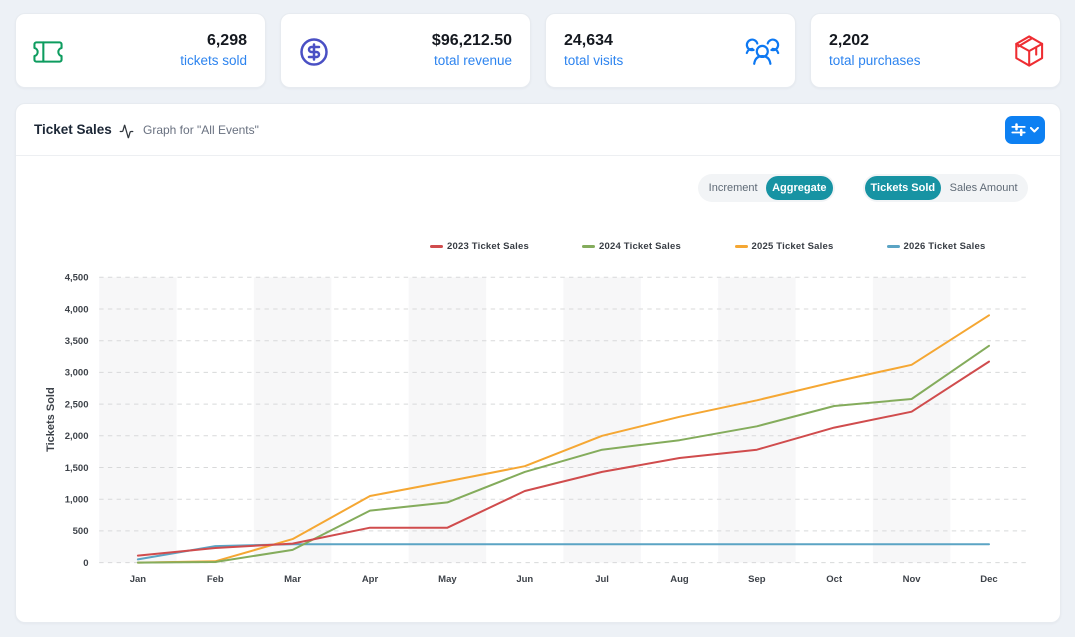 The image size is (1075, 637). What do you see at coordinates (679, 579) in the screenshot?
I see `svg-text: Aug` at bounding box center [679, 579].